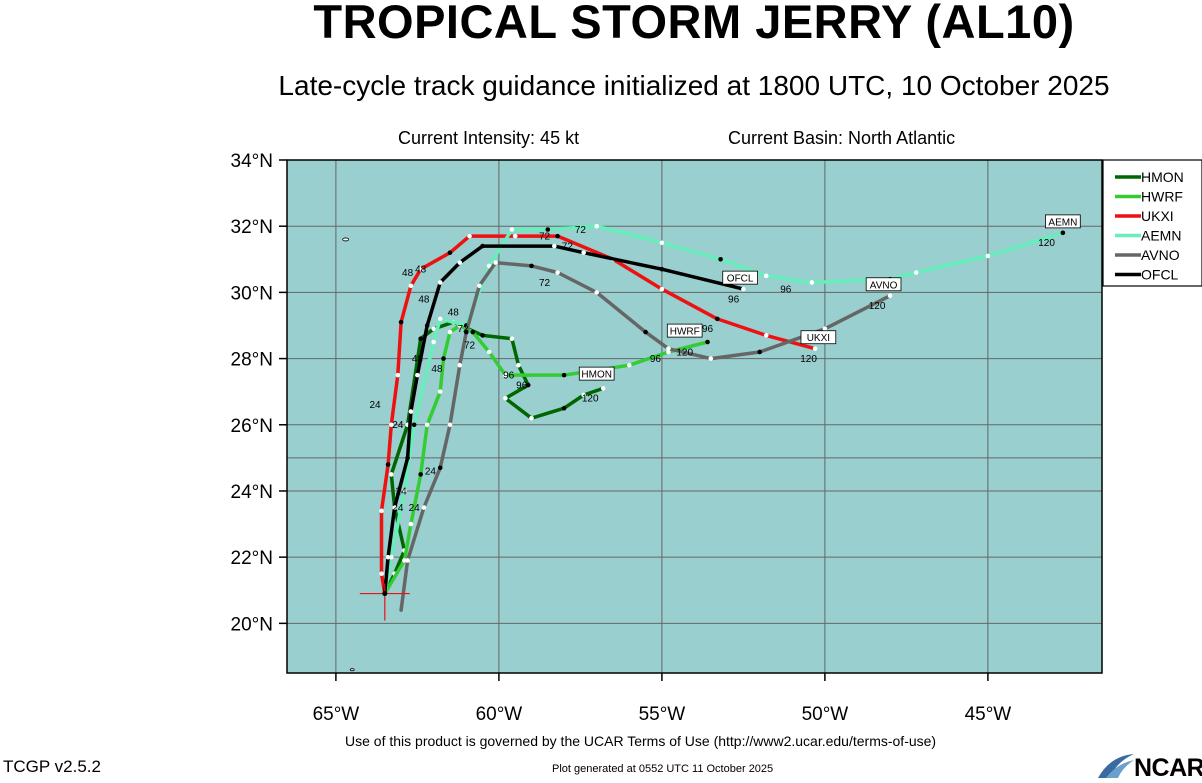 This screenshot has height=783, width=1202. What do you see at coordinates (1160, 255) in the screenshot?
I see `legend-label: AVNO` at bounding box center [1160, 255].